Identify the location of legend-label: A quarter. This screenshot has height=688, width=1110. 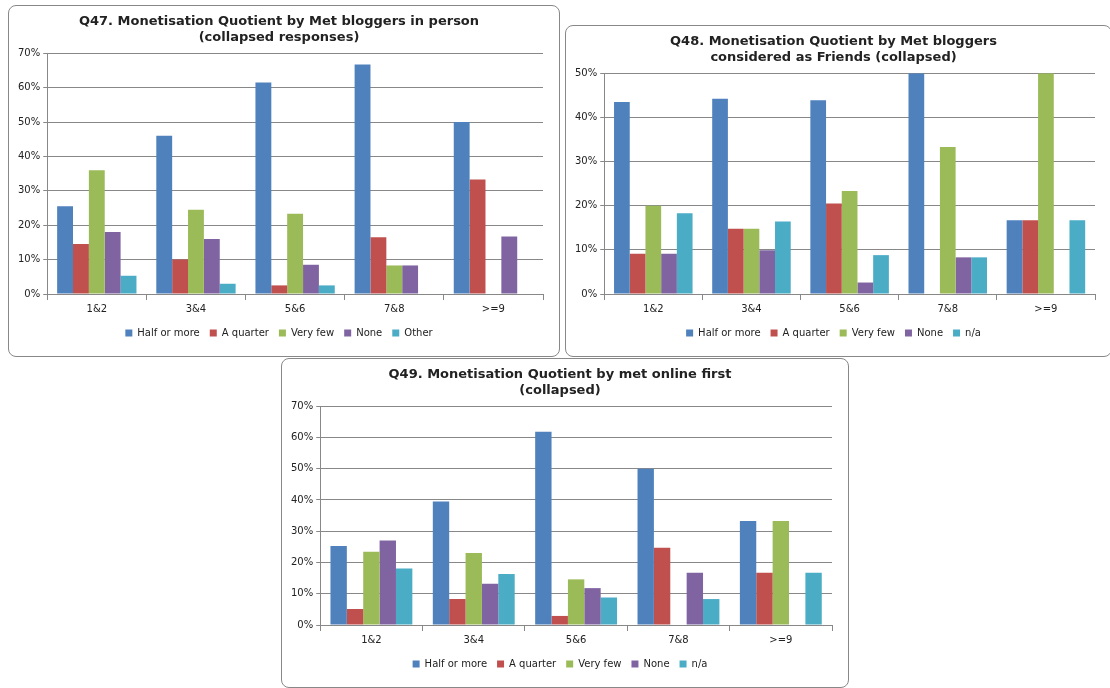
(806, 332).